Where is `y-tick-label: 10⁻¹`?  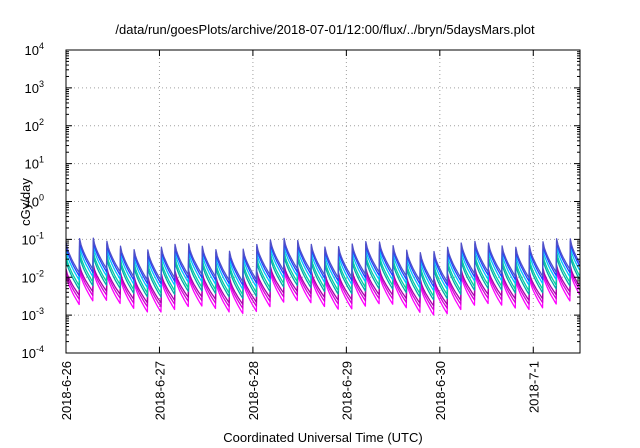 y-tick-label: 10⁻¹ is located at coordinates (33, 238).